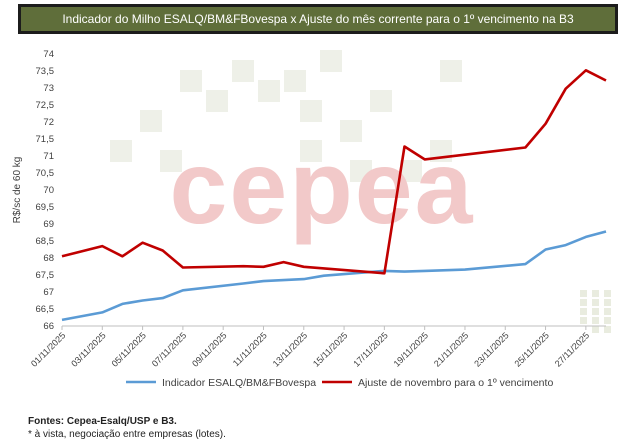 The width and height of the screenshot is (642, 440). Describe the element at coordinates (45, 241) in the screenshot. I see `y-tick-label: 68,5` at that location.